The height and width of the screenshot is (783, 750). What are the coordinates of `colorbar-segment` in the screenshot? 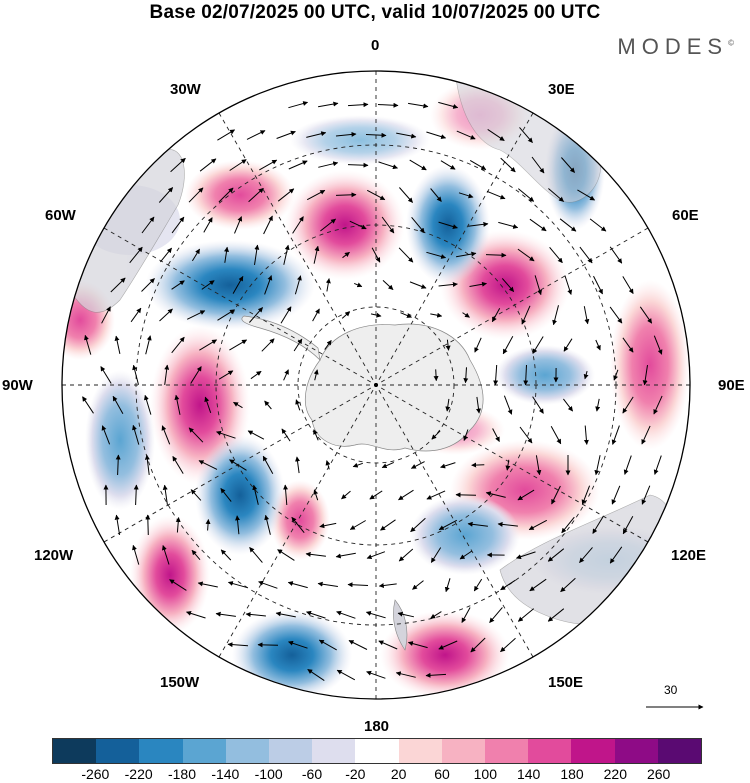 It's located at (463, 751).